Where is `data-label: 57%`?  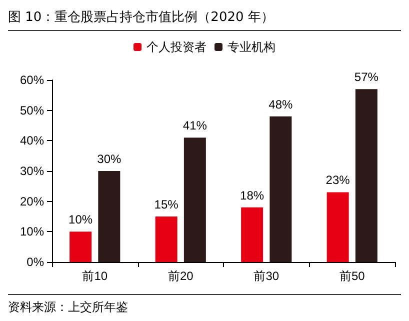 data-label: 57% is located at coordinates (366, 77).